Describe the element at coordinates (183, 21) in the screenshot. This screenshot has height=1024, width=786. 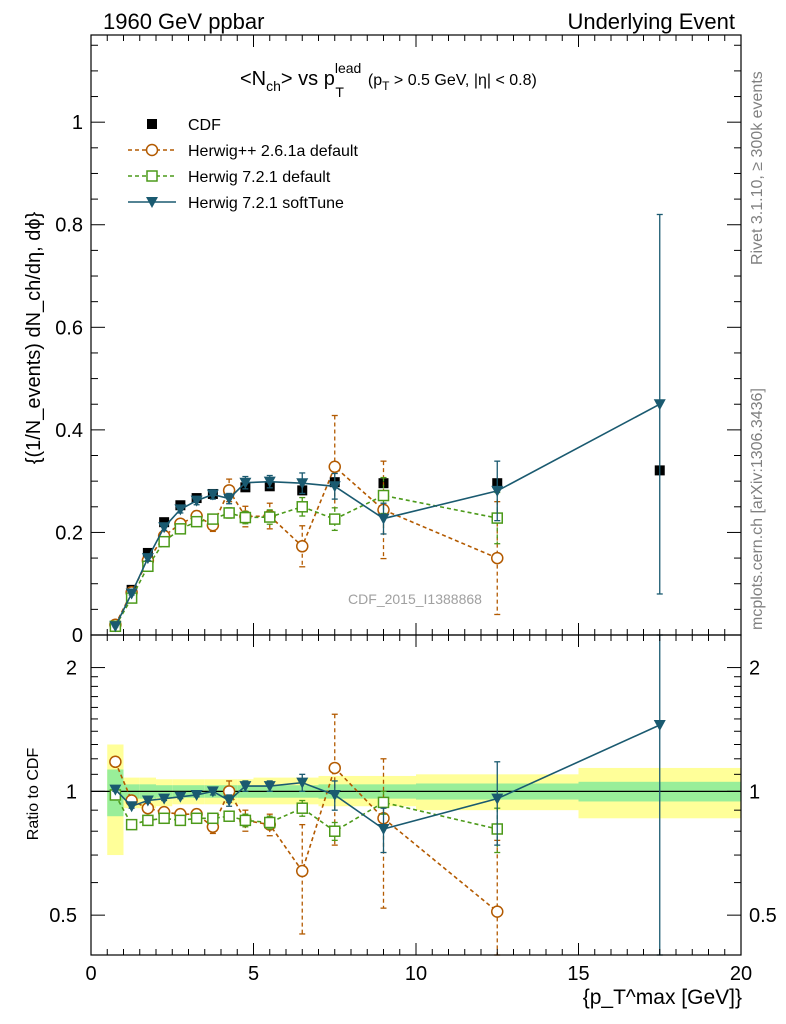
I see `header-left: 1960 GeV ppbar` at that location.